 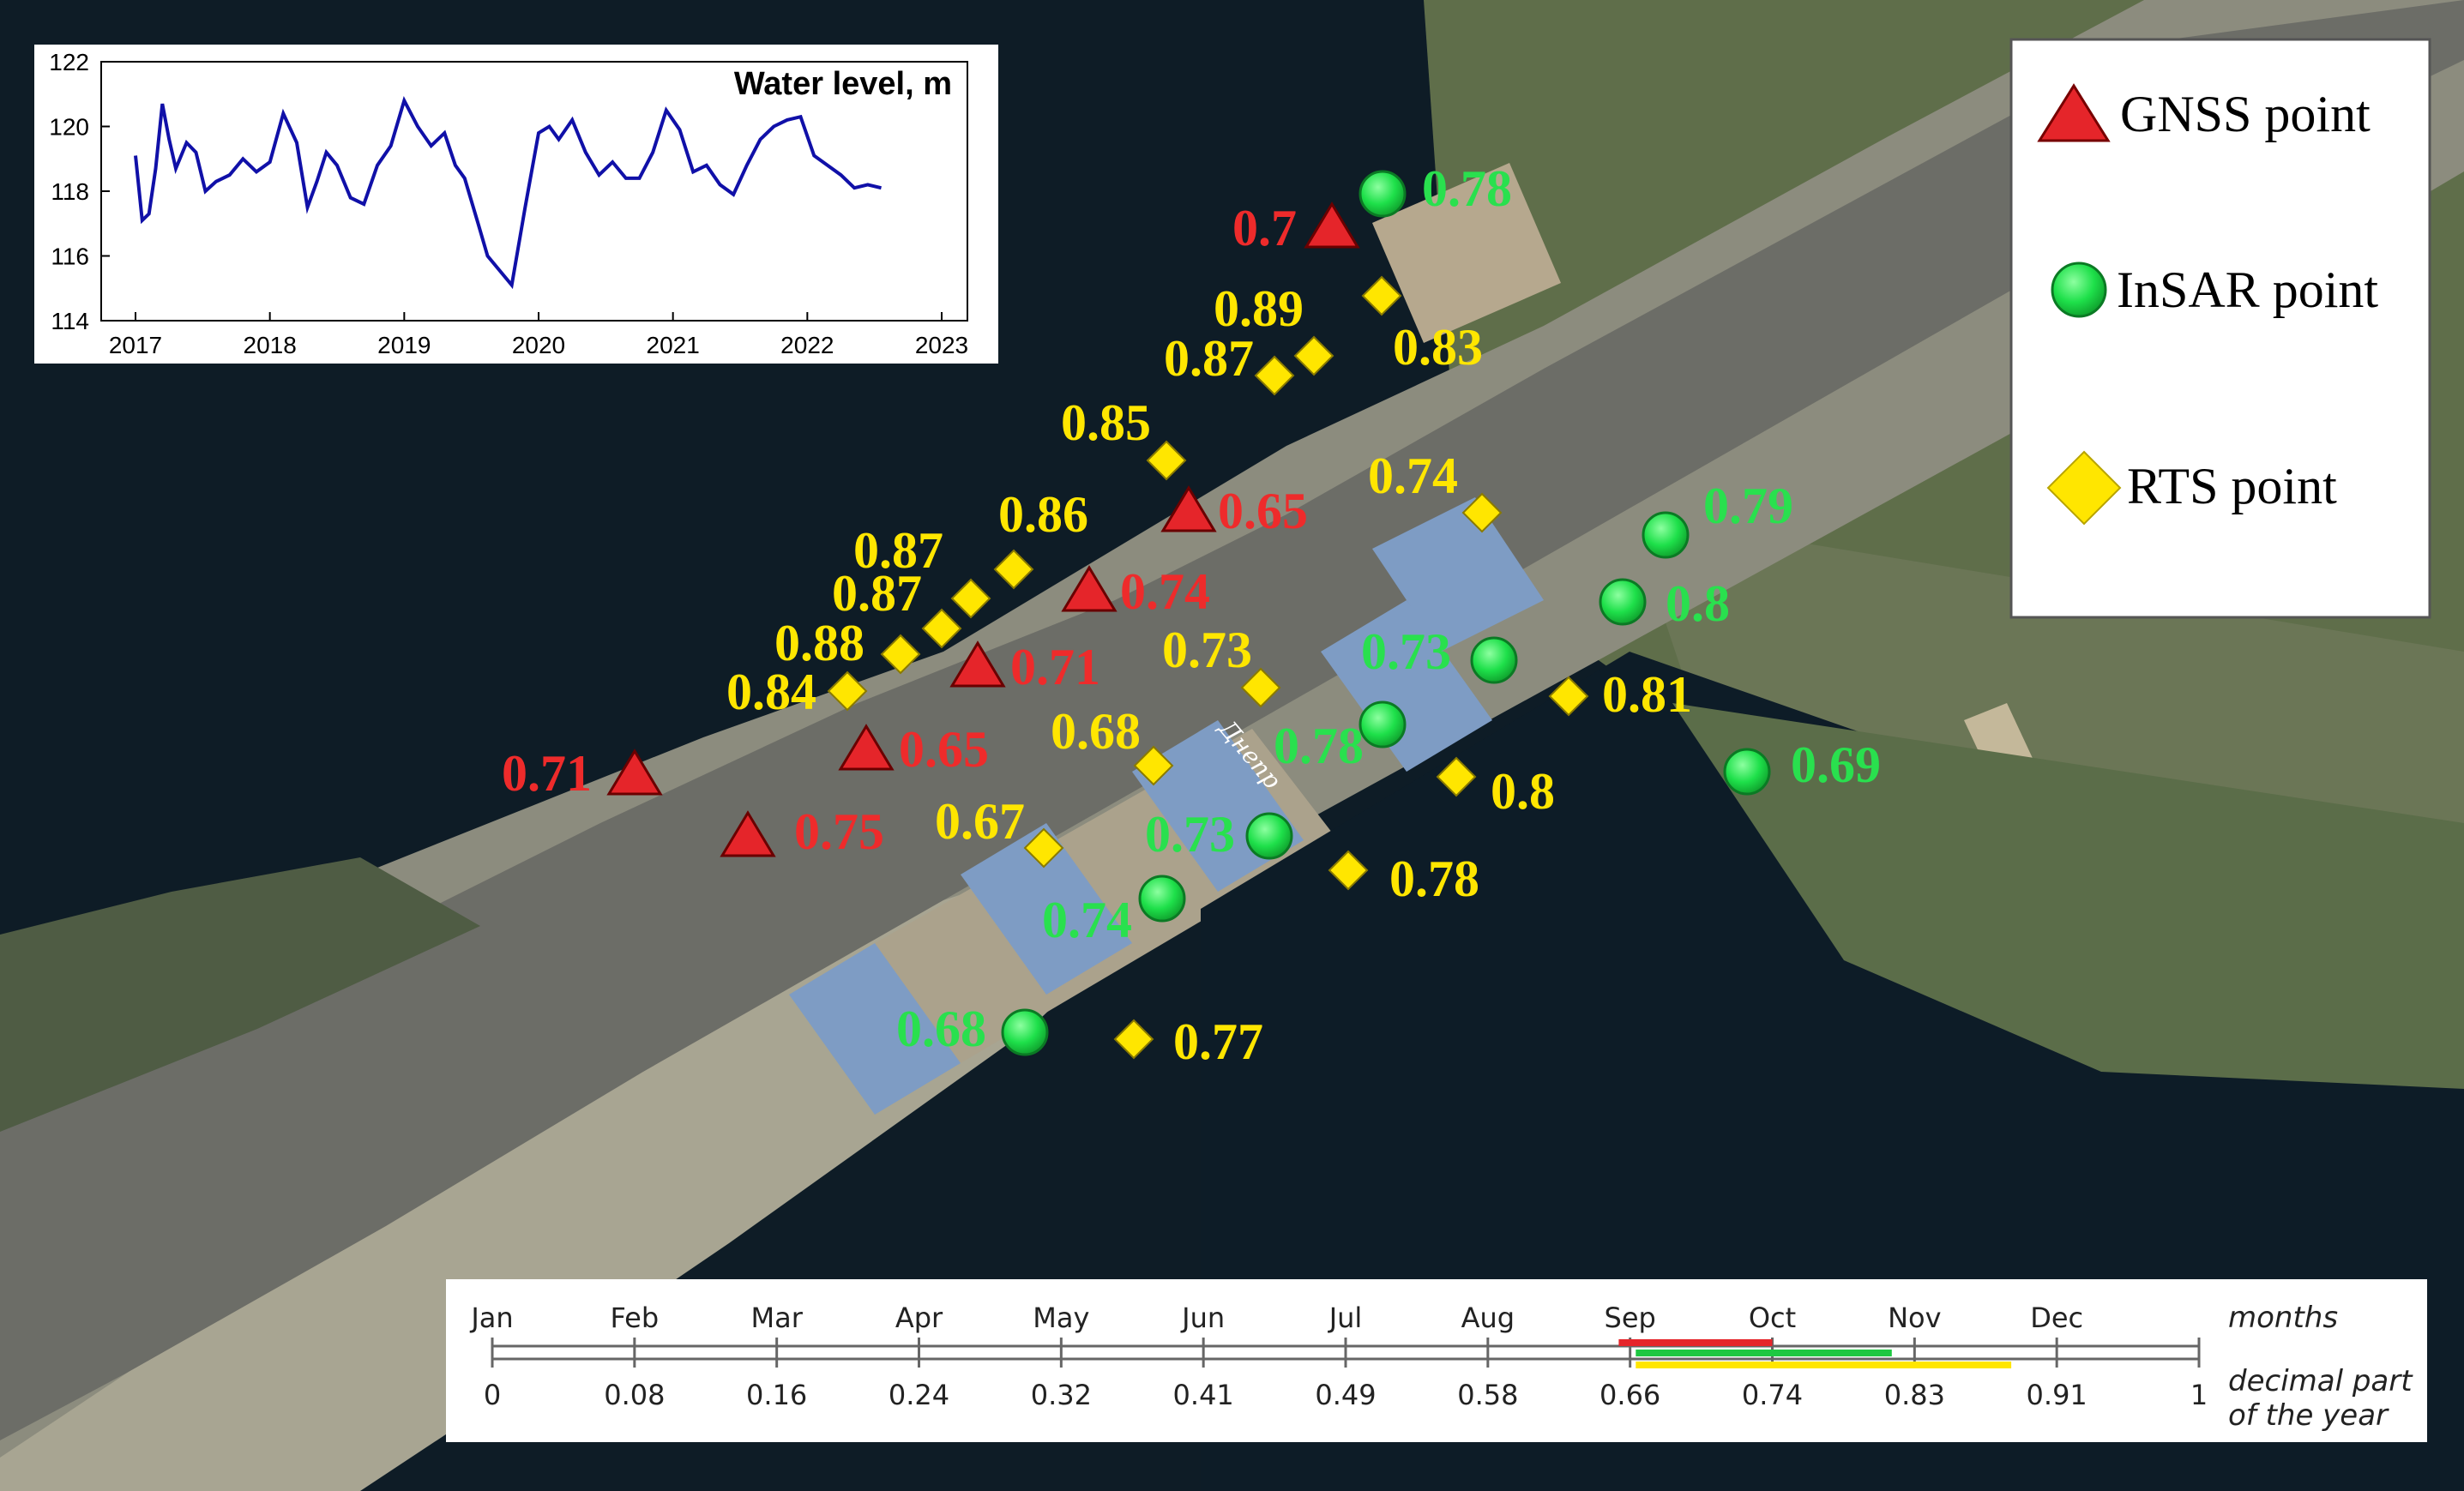 I want to click on y-tick-label: 116, so click(x=70, y=256).